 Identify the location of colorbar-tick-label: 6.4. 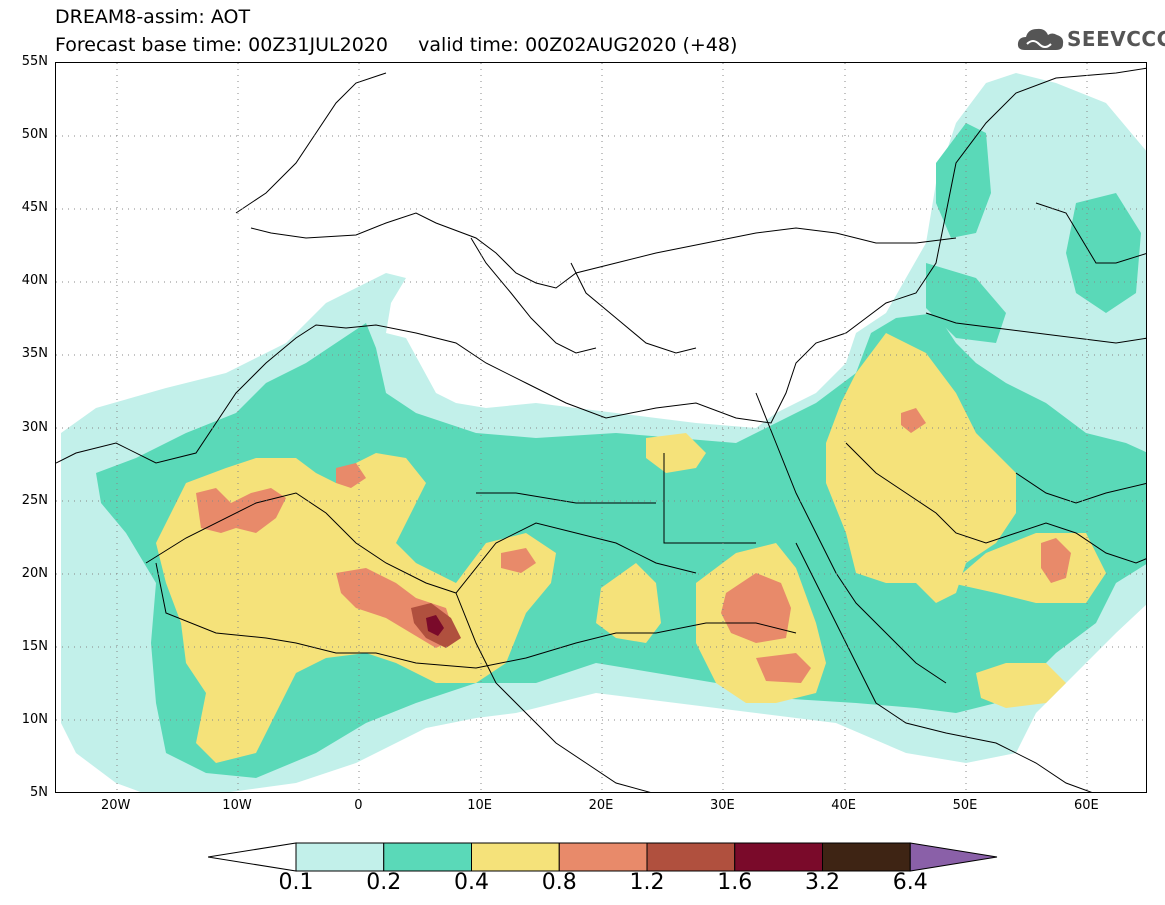
(910, 882).